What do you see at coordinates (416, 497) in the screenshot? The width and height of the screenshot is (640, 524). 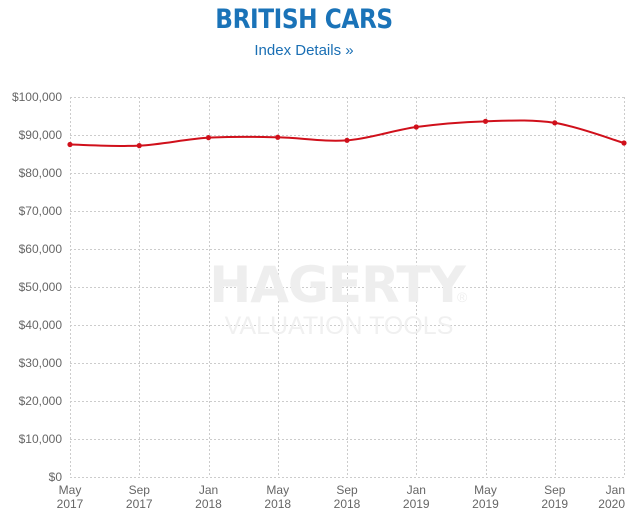 I see `x-tick-label: Jan 2019` at bounding box center [416, 497].